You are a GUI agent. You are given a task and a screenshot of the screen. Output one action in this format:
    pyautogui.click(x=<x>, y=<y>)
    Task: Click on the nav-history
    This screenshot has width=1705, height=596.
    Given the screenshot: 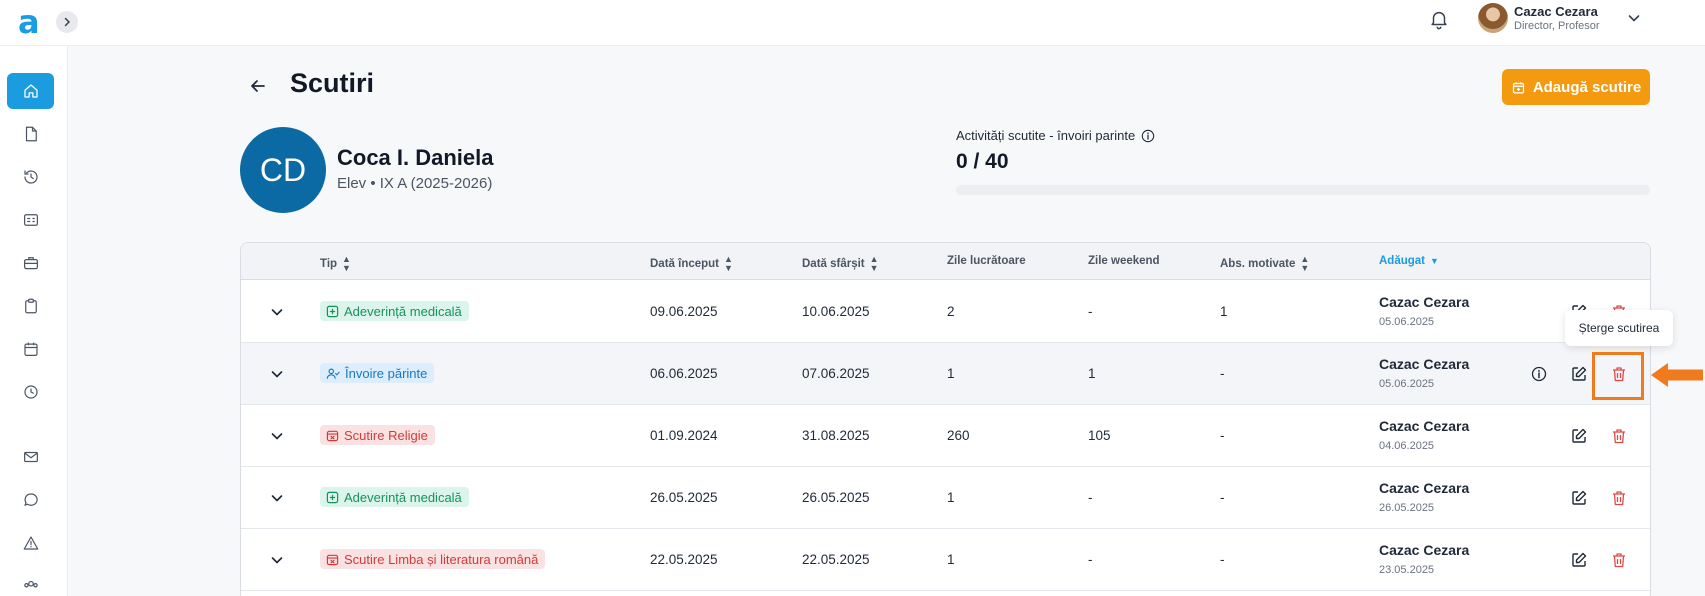 What is the action you would take?
    pyautogui.click(x=30, y=177)
    